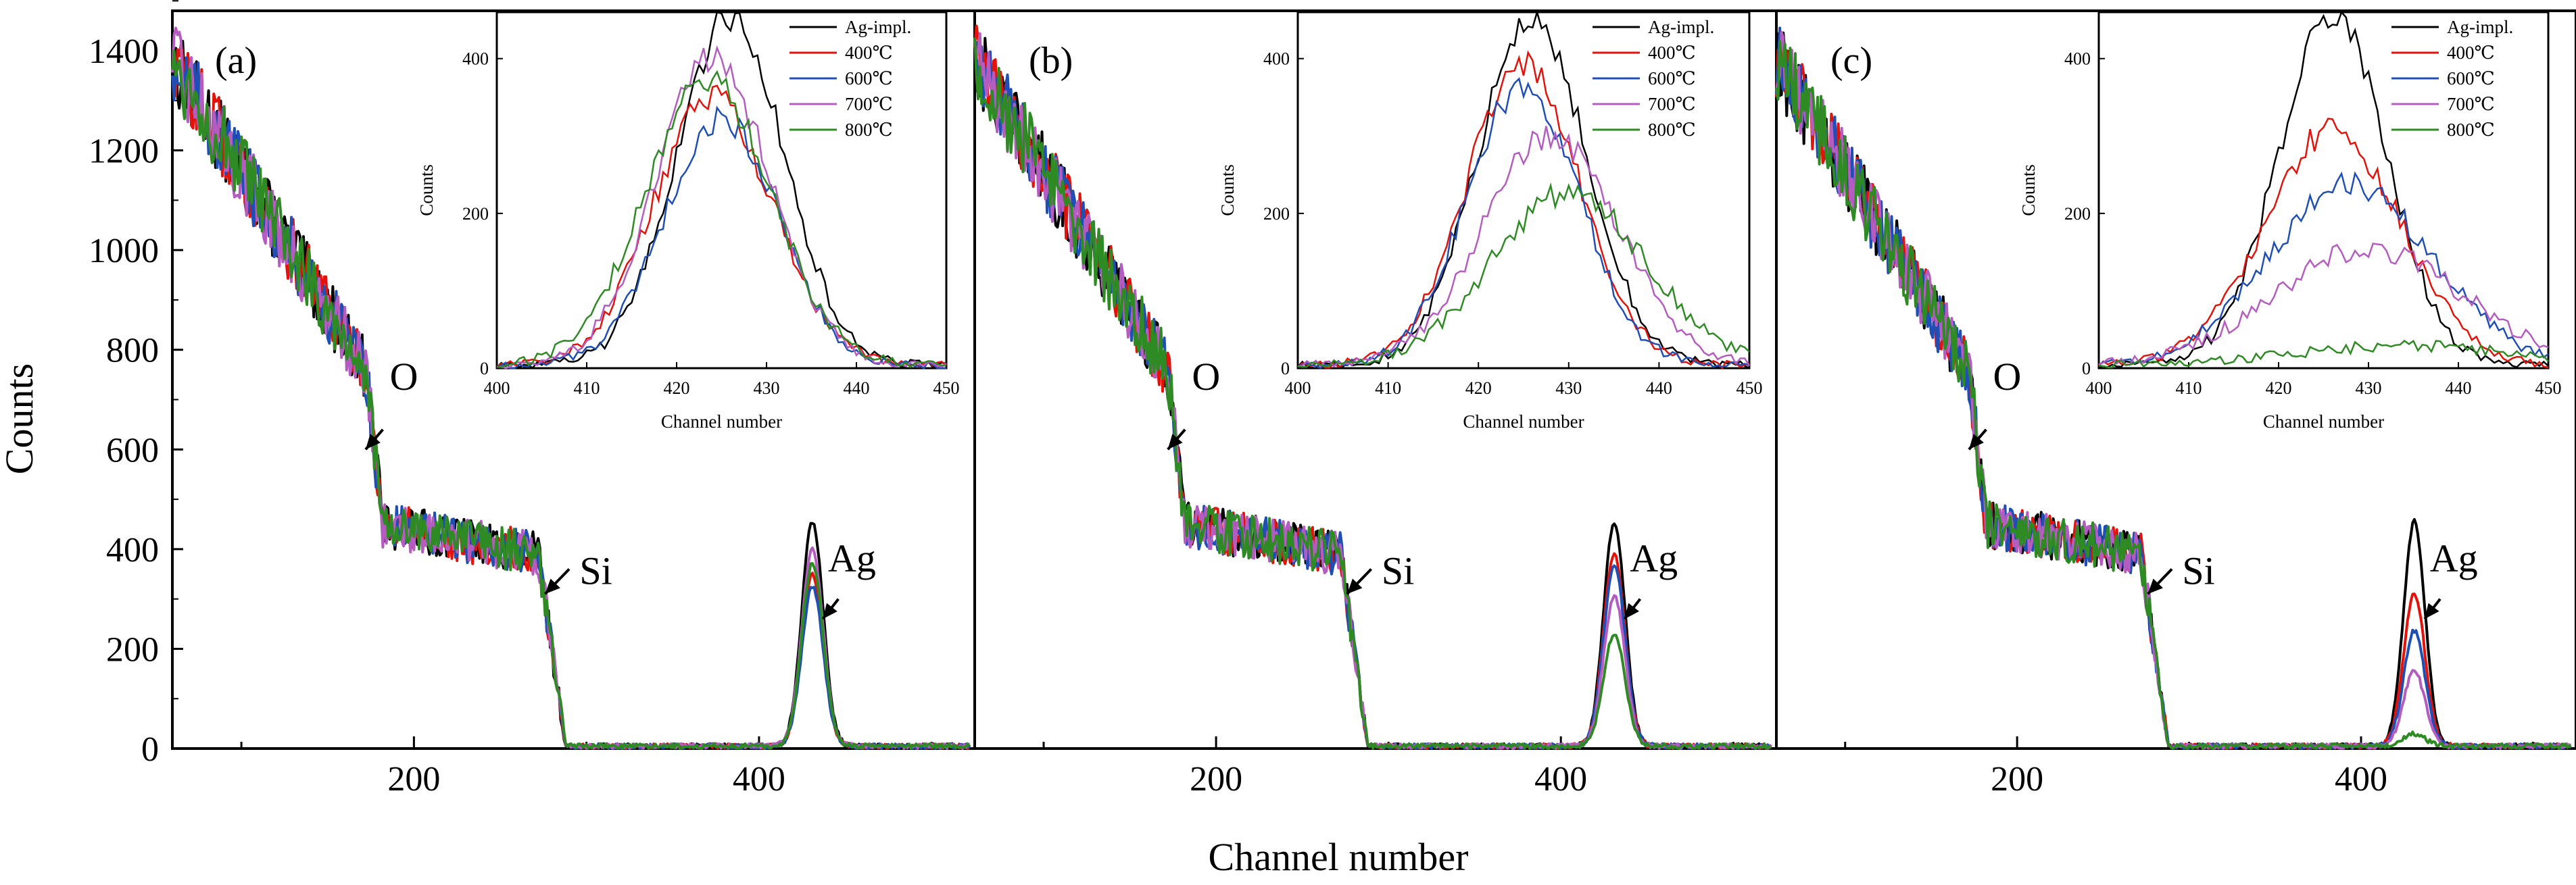 The image size is (2576, 885). Describe the element at coordinates (1051, 61) in the screenshot. I see `panel-label: (b)` at that location.